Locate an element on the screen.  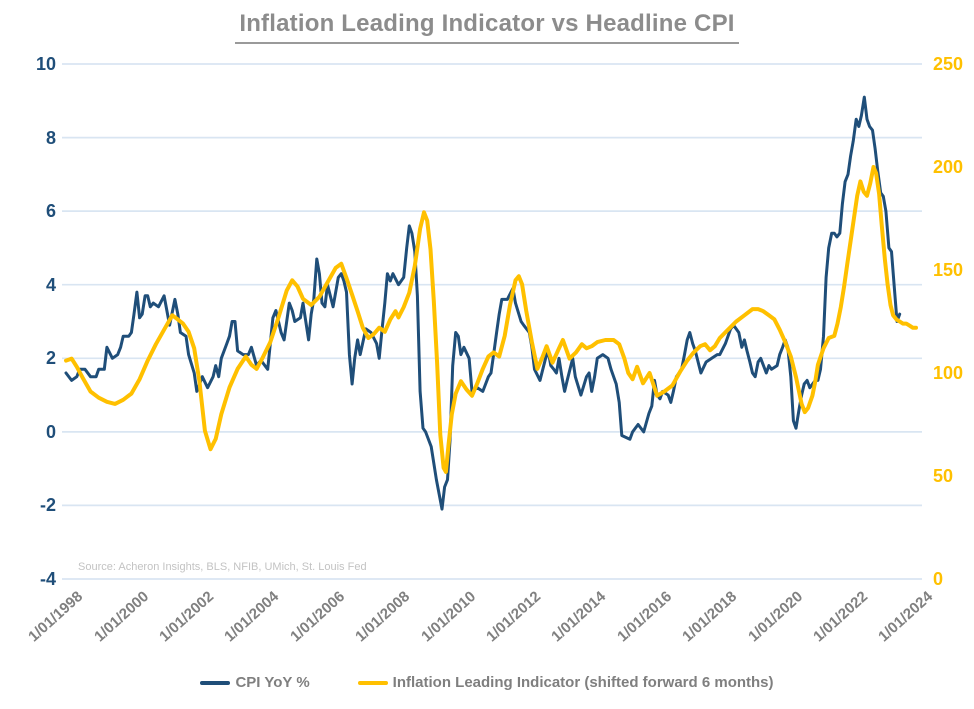
legend-item-cpi: CPI YoY % is located at coordinates (255, 682).